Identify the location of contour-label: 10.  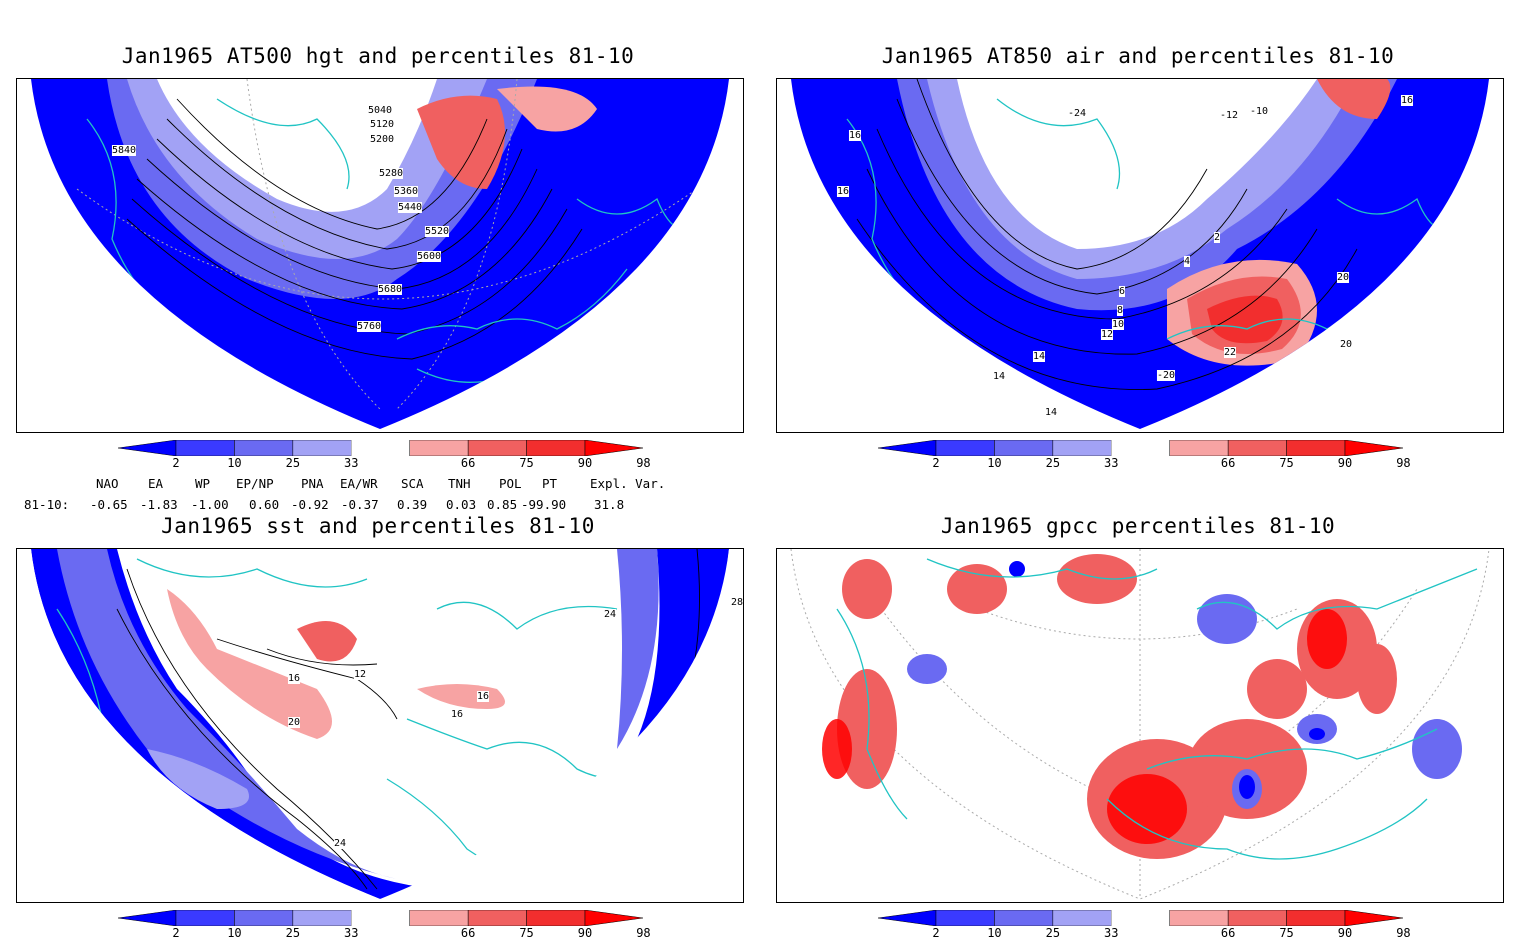
(1118, 324).